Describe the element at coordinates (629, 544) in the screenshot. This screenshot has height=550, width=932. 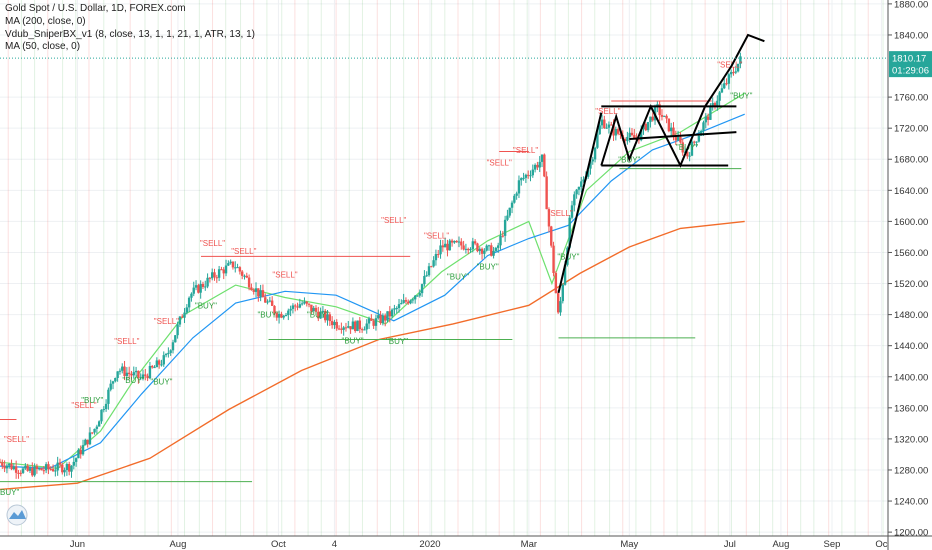
I see `x-tick-label: May` at that location.